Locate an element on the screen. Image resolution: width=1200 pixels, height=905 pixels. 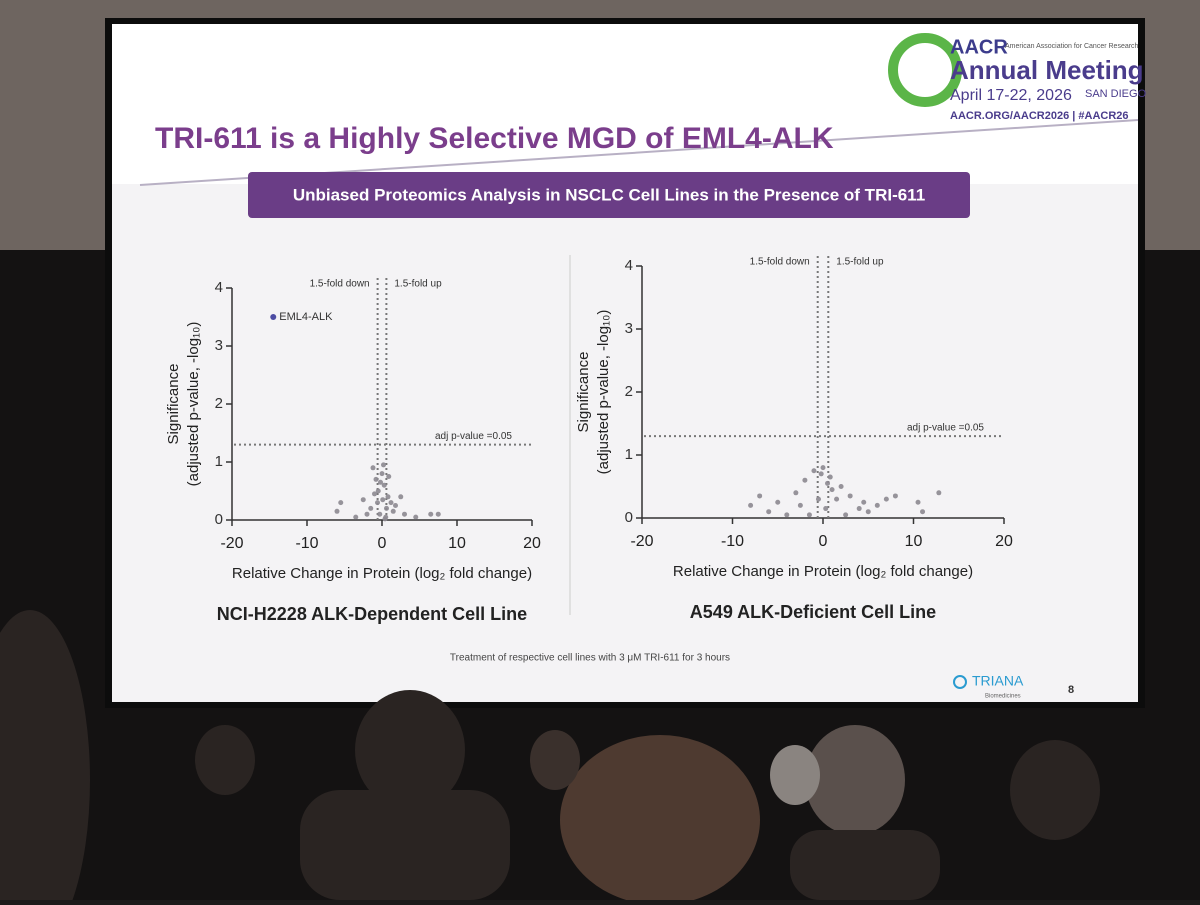
logo-city: SAN DIEGO is located at coordinates (1116, 94).